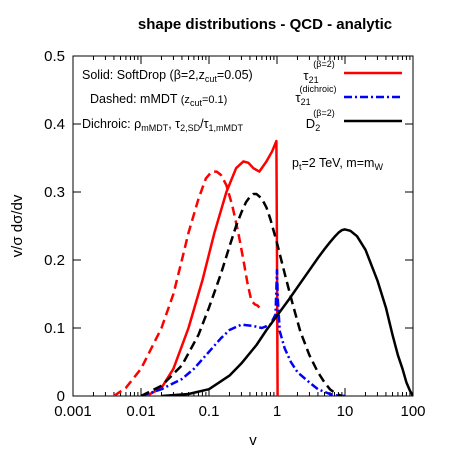 The width and height of the screenshot is (451, 451). Describe the element at coordinates (253, 440) in the screenshot. I see `x-axis-label: v` at that location.